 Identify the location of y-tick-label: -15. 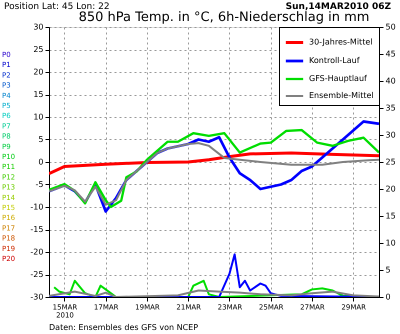
(37, 229).